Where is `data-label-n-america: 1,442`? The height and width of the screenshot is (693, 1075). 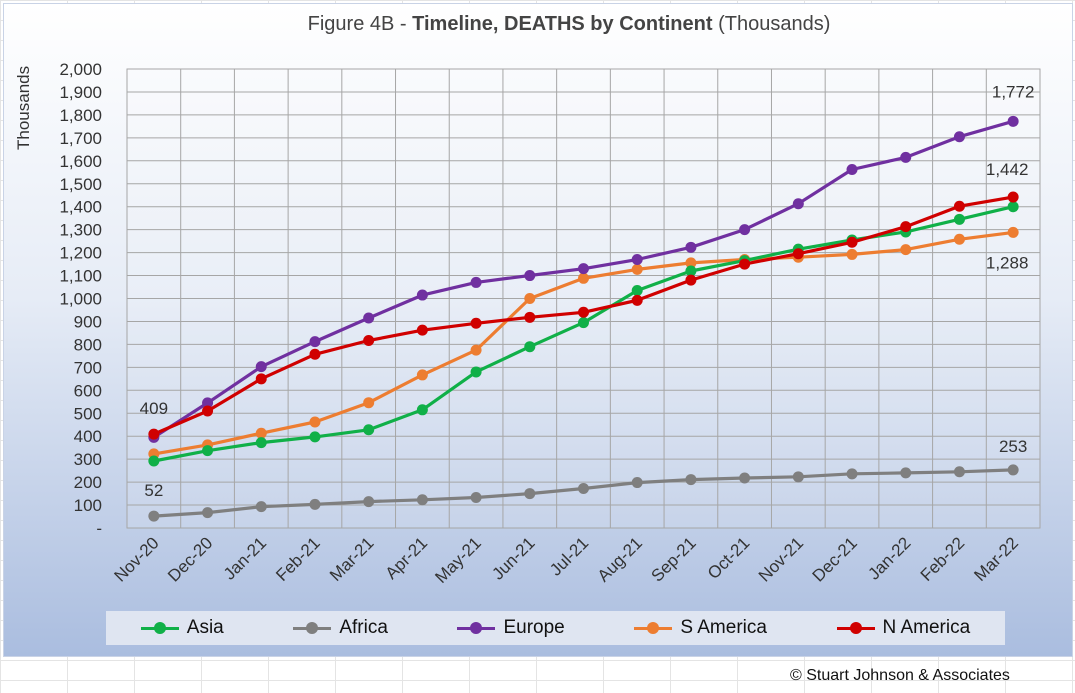
data-label-n-america: 1,442 is located at coordinates (1007, 169).